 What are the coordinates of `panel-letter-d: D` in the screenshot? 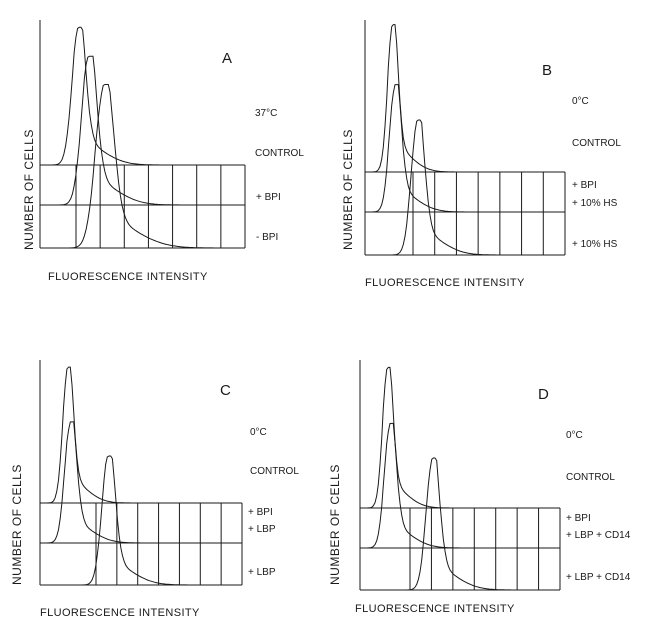 It's located at (543, 394).